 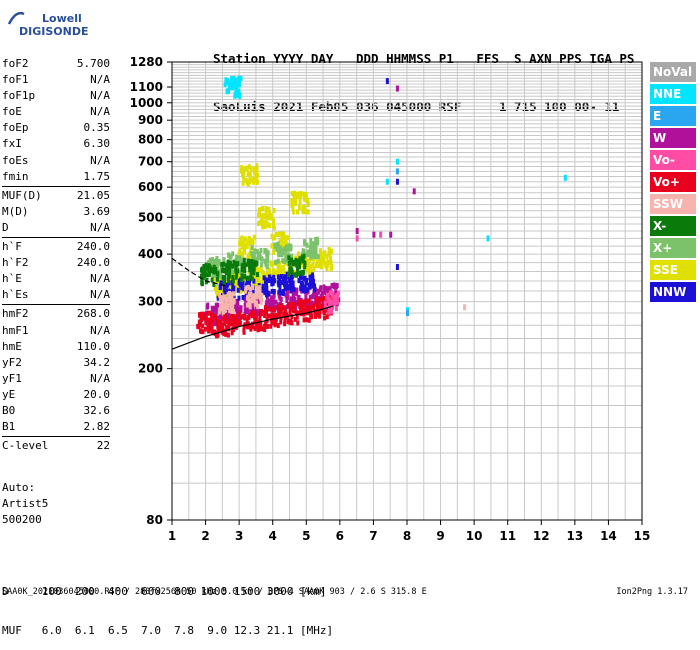 I want to click on x-tick-label: 12, so click(x=541, y=536).